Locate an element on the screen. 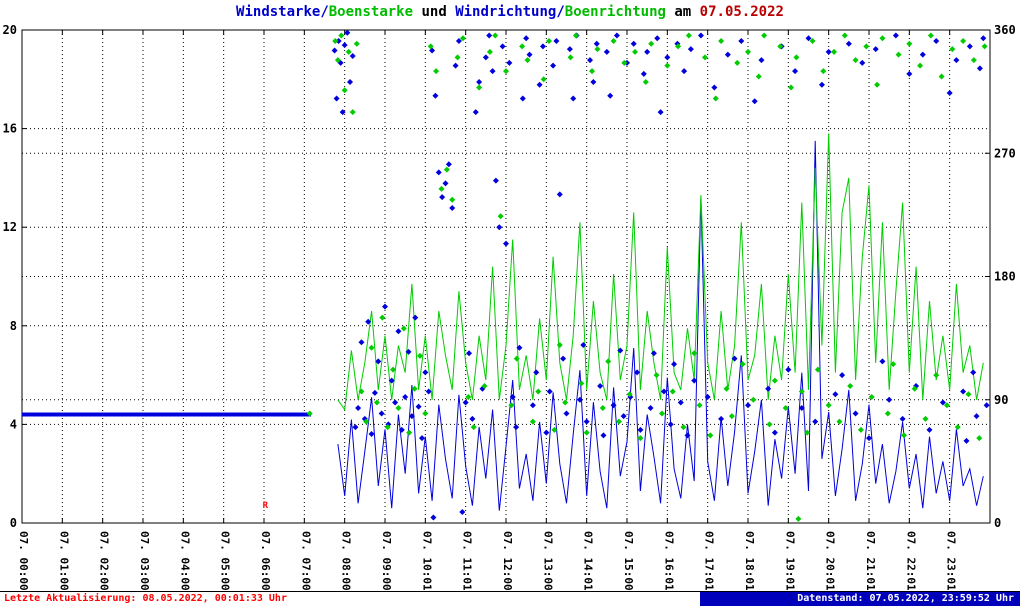 The image size is (1020, 606). y-left-label: 12 is located at coordinates (10, 227).